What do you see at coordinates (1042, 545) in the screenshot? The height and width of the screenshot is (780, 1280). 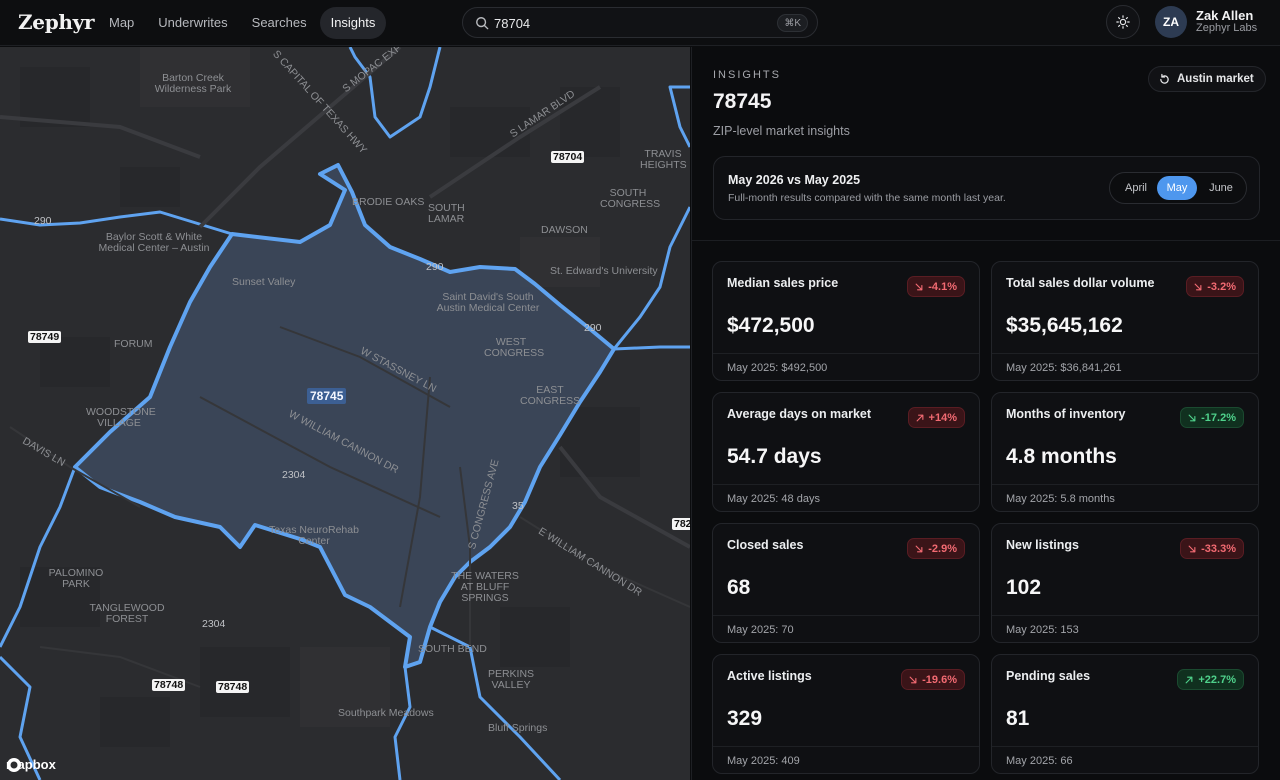 I see `metric-label: New listings` at bounding box center [1042, 545].